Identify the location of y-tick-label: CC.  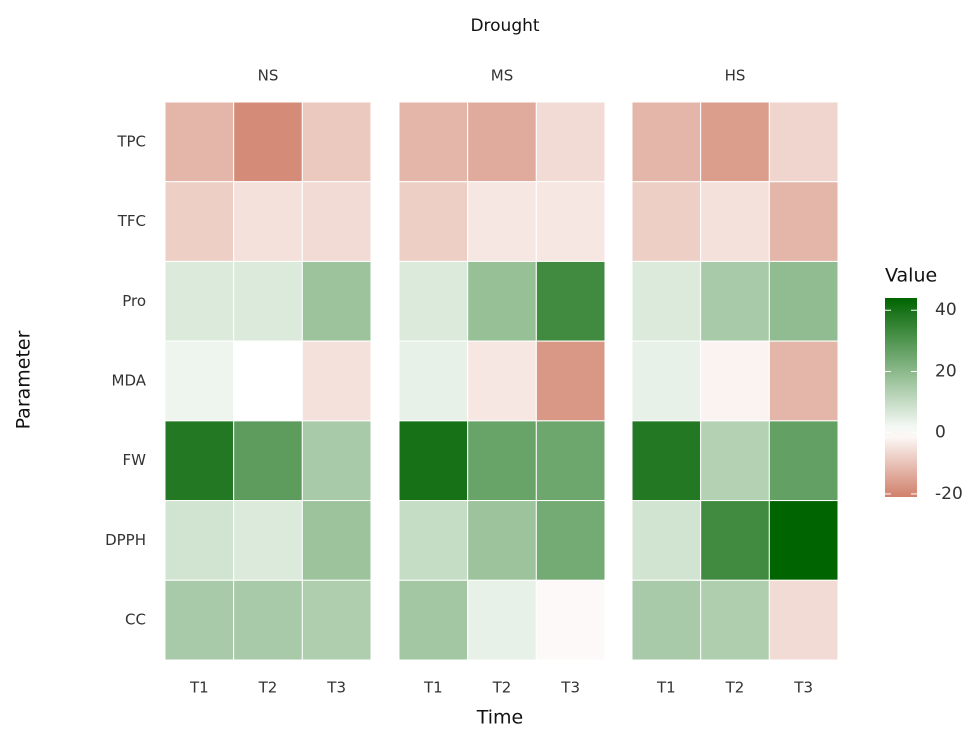
(135, 620).